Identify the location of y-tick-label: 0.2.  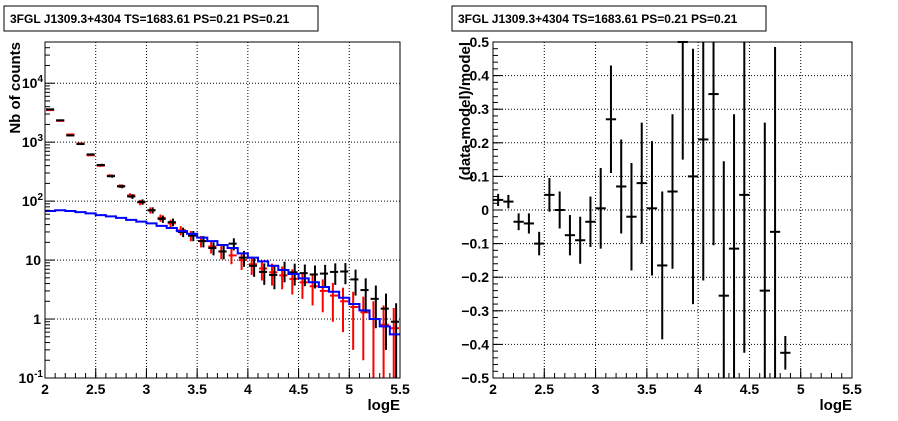
(480, 143).